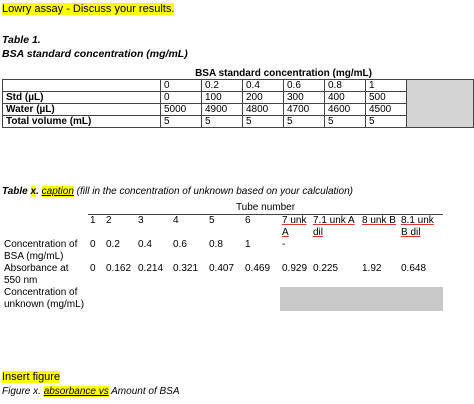  Describe the element at coordinates (181, 109) in the screenshot. I see `table-cell: 5000` at that location.